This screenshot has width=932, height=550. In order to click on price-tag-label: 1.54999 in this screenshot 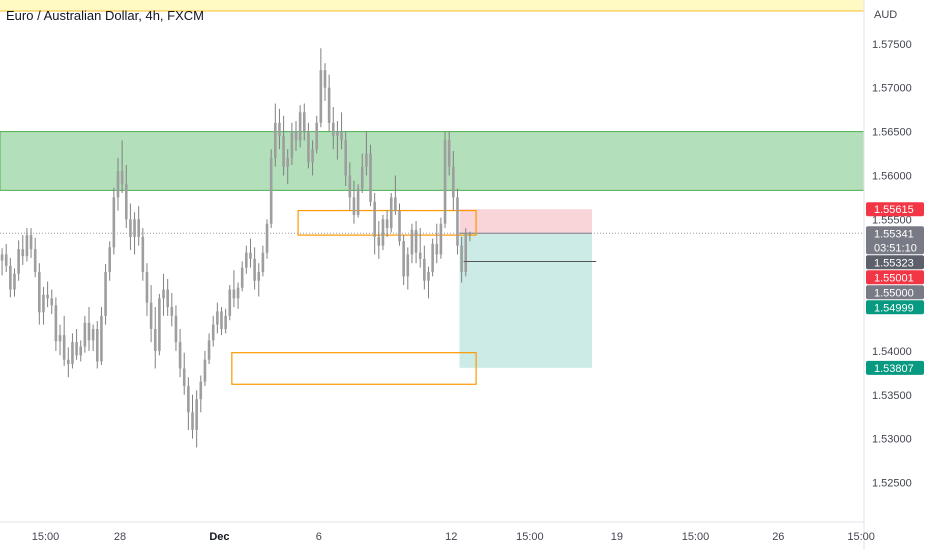, I will do `click(894, 308)`.